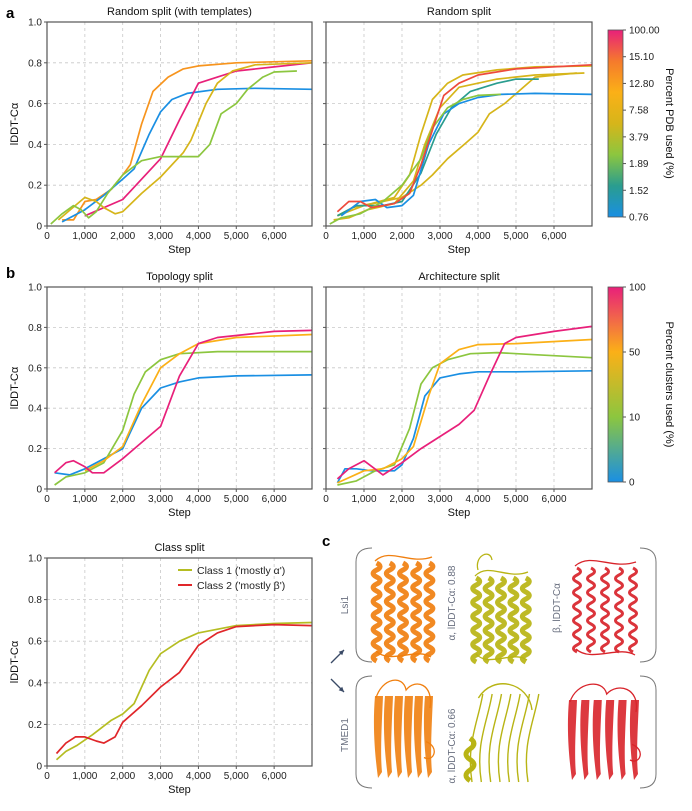 This screenshot has width=692, height=811. What do you see at coordinates (326, 541) in the screenshot?
I see `panel-label-c: c` at bounding box center [326, 541].